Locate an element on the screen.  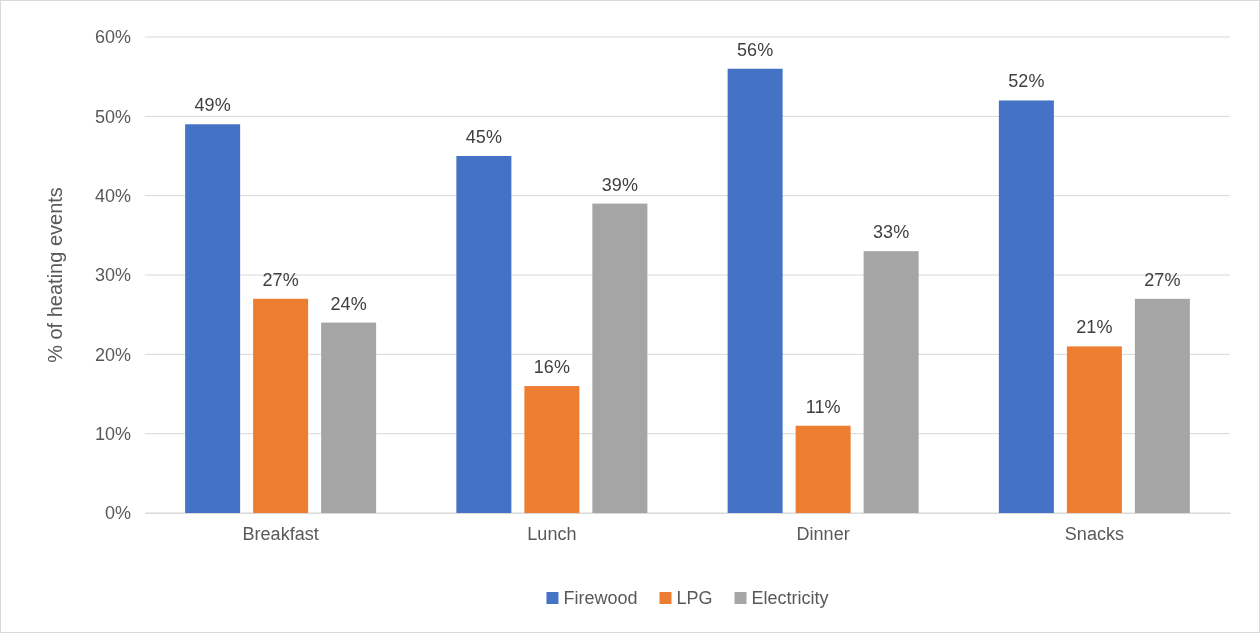
data-label: 52% is located at coordinates (1026, 81).